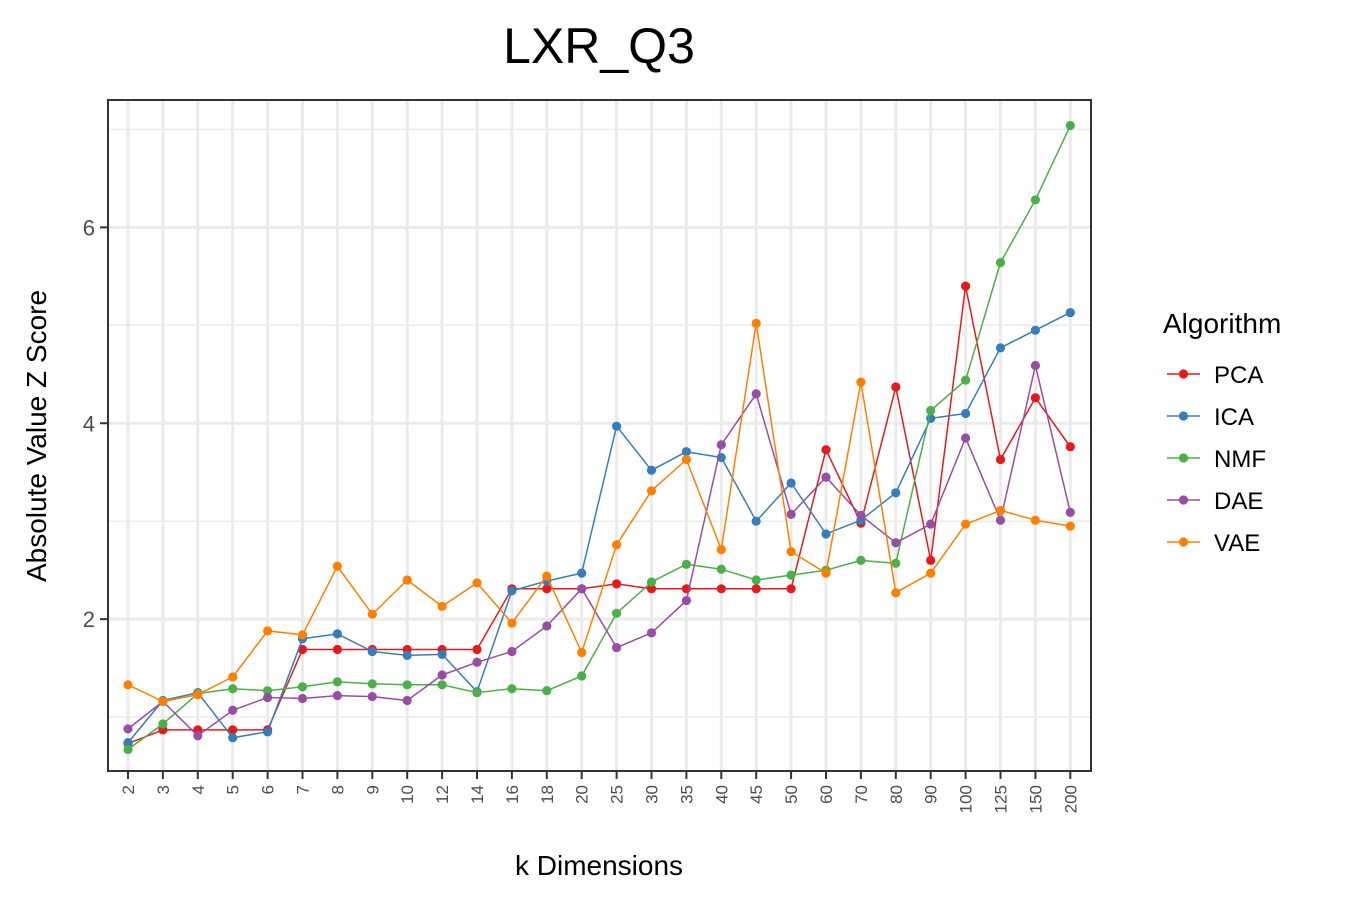 This screenshot has height=900, width=1350. What do you see at coordinates (756, 794) in the screenshot?
I see `x-tick-label: 45` at bounding box center [756, 794].